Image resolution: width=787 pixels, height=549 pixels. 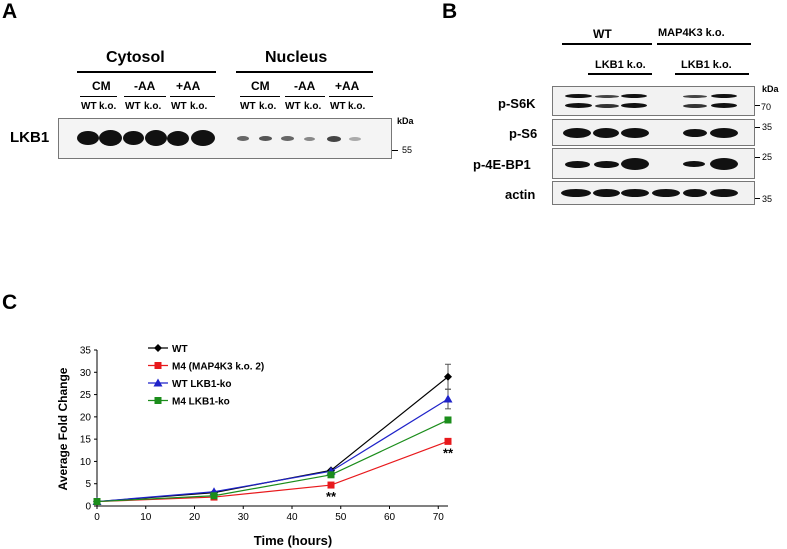 What do you see at coordinates (331, 496) in the screenshot?
I see `significance-annotation: **` at bounding box center [331, 496].